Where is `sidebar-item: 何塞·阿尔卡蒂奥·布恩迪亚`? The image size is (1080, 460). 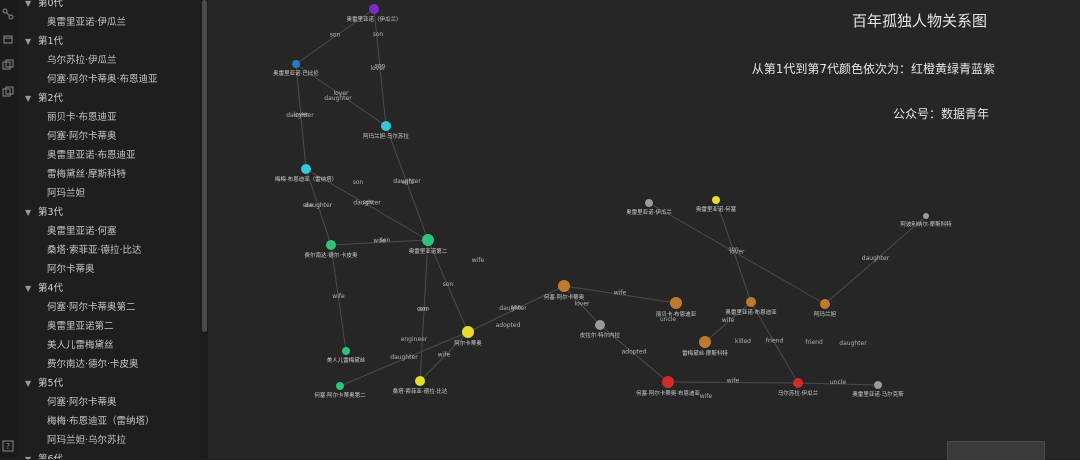 sidebar-item: 何塞·阿尔卡蒂奥·布恩迪亚 is located at coordinates (108, 79).